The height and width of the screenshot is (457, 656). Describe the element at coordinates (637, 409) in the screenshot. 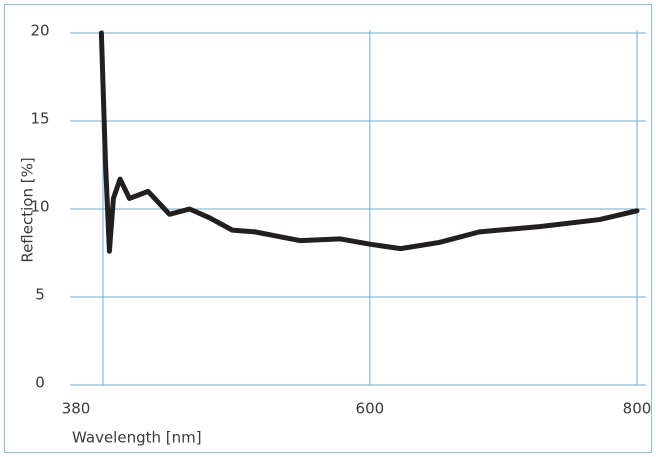

I see `x-tick-label: 800` at that location.